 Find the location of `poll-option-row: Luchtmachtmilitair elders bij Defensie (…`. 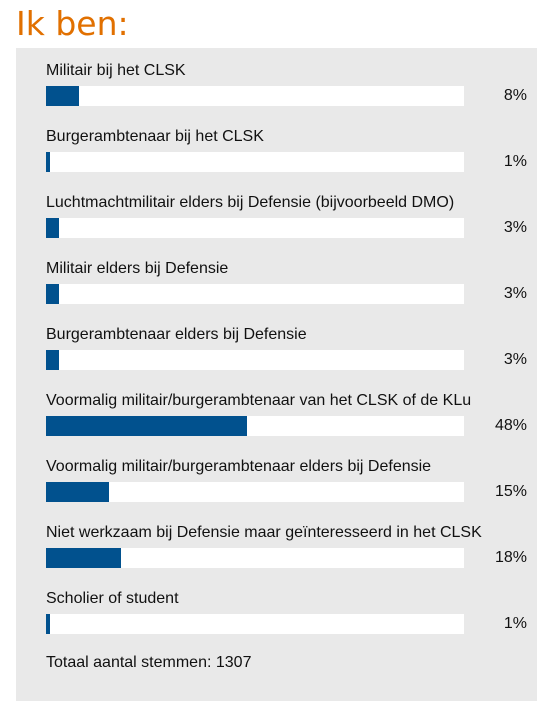

poll-option-row: Luchtmachtmilitair elders bij Defensie (… is located at coordinates (276, 213).